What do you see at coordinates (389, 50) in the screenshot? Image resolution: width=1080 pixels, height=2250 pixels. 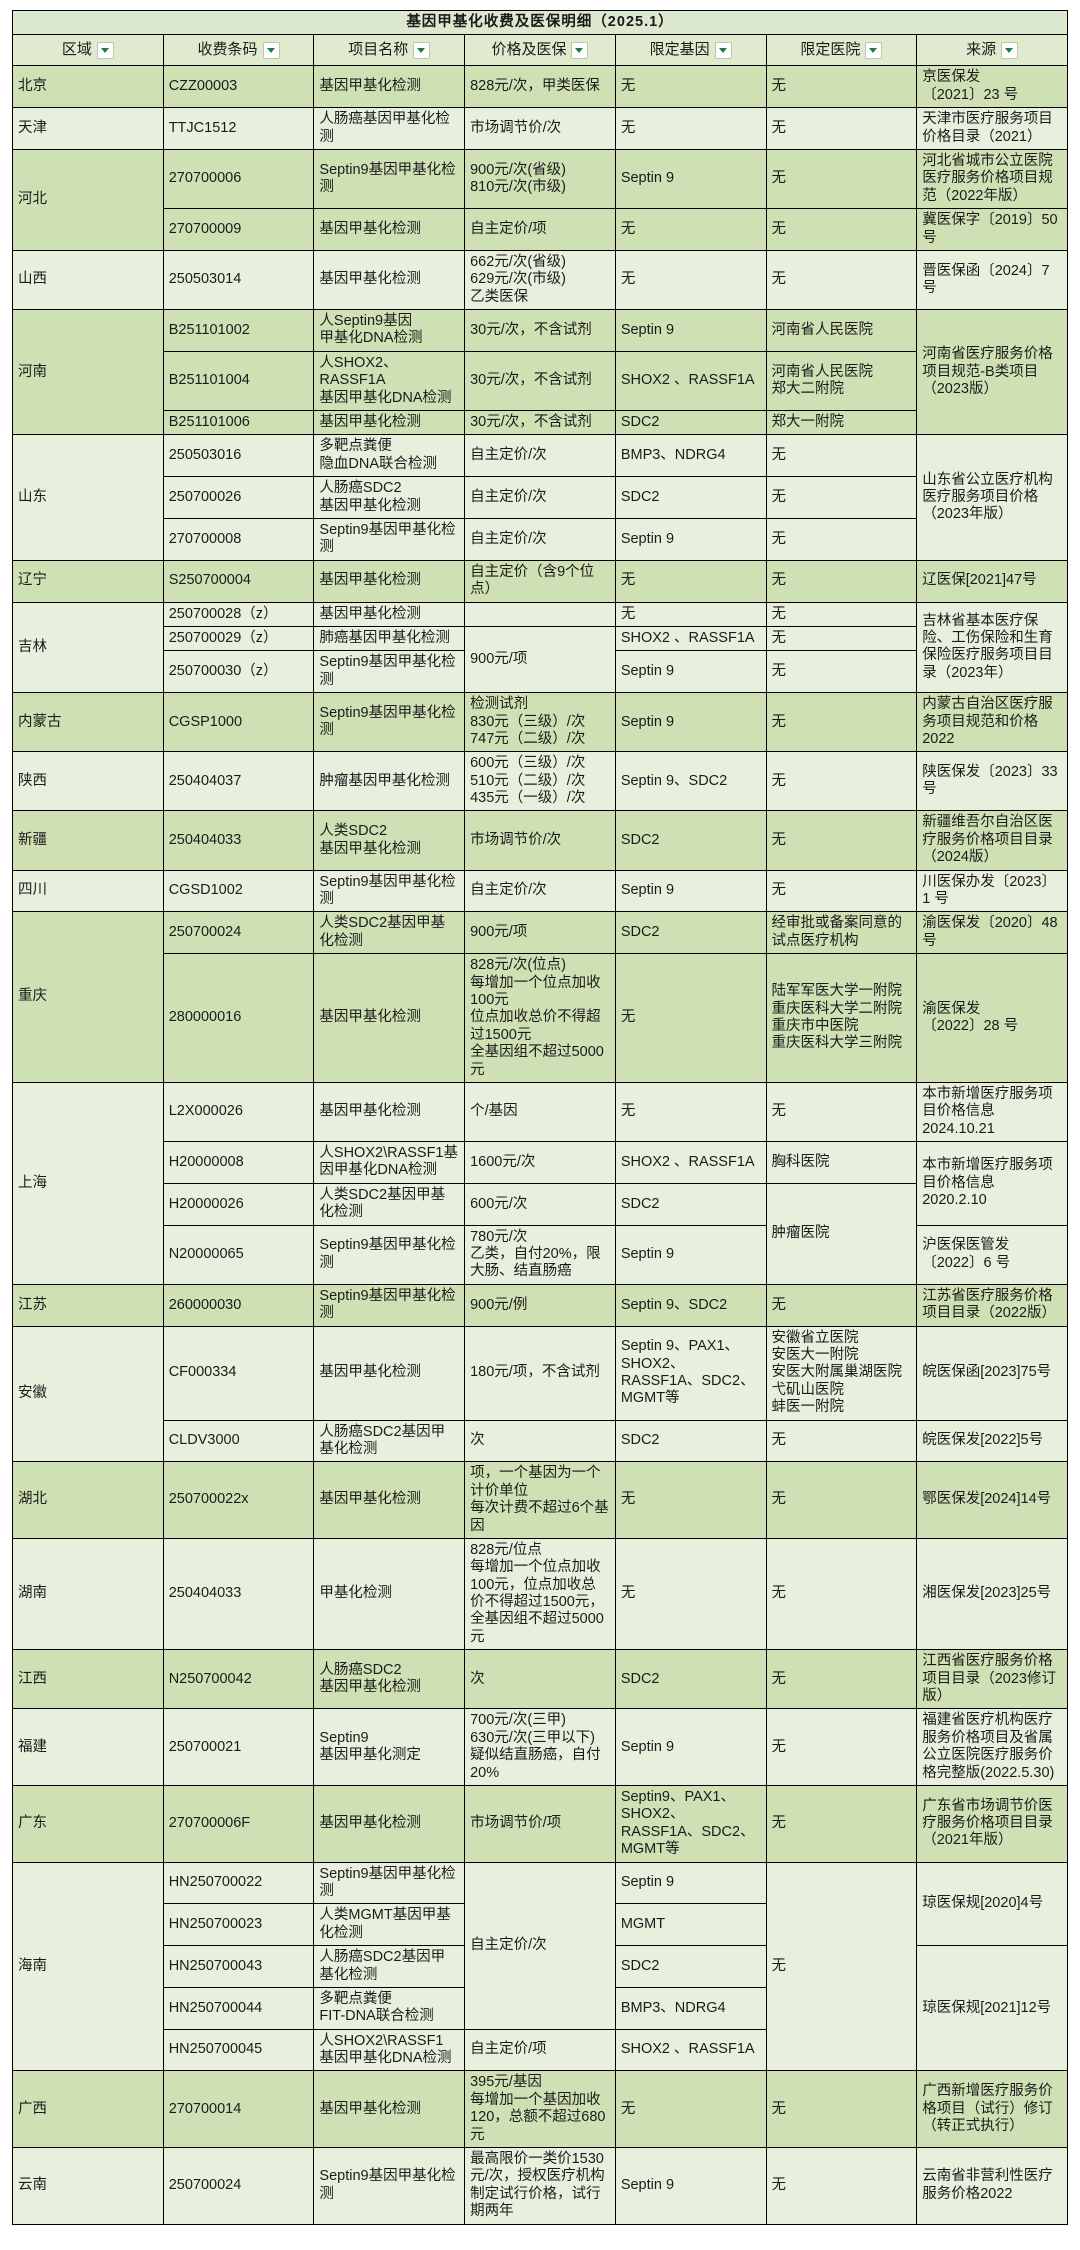 I see `column-header-name: 项目名称` at bounding box center [389, 50].